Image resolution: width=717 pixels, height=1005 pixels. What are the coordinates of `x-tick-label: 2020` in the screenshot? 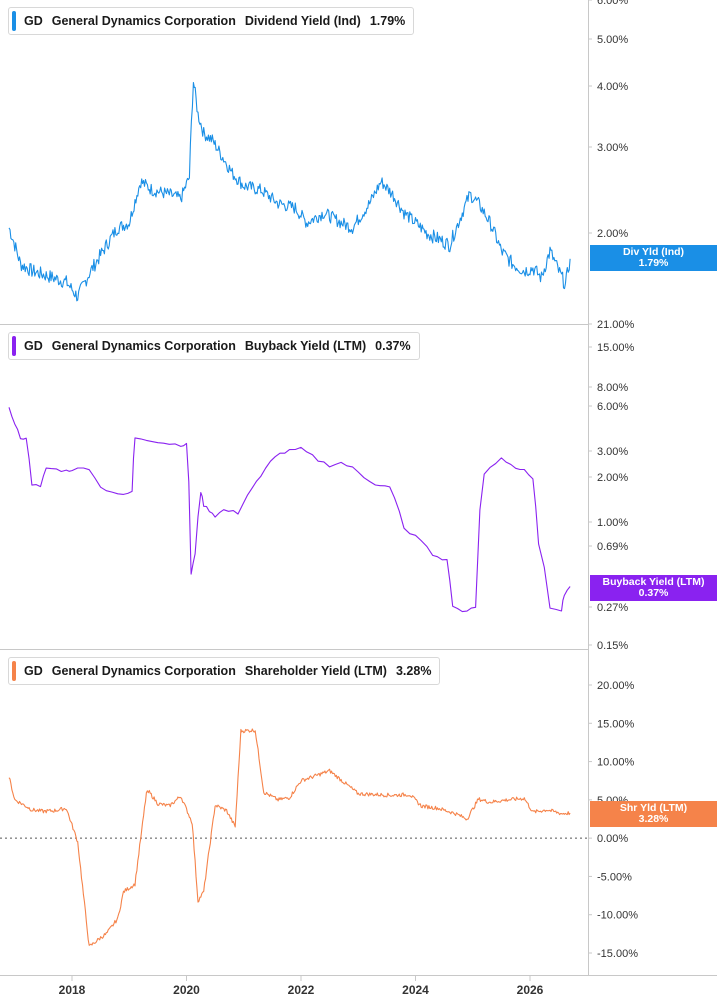 It's located at (186, 990).